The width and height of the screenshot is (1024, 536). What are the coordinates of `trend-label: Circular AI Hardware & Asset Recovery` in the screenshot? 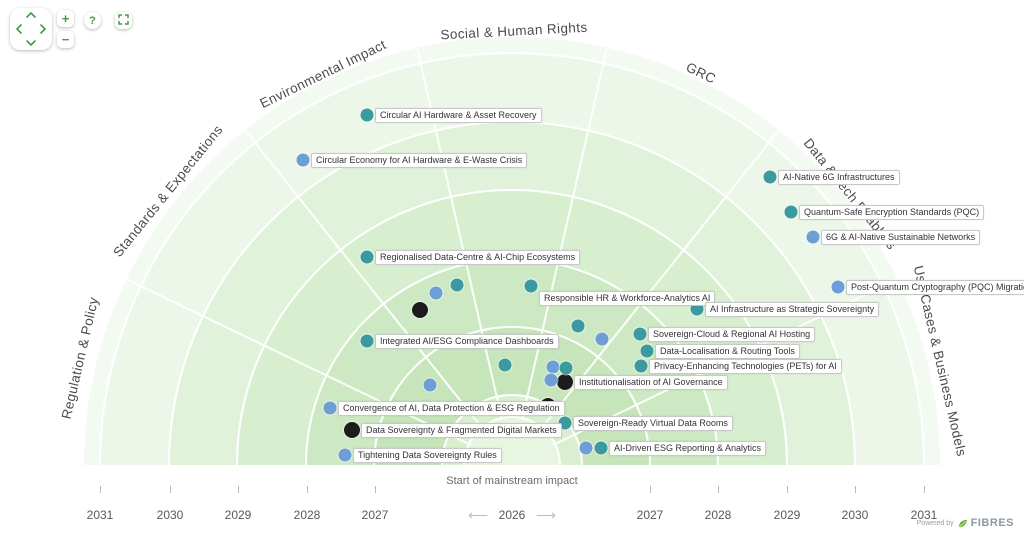 It's located at (458, 115).